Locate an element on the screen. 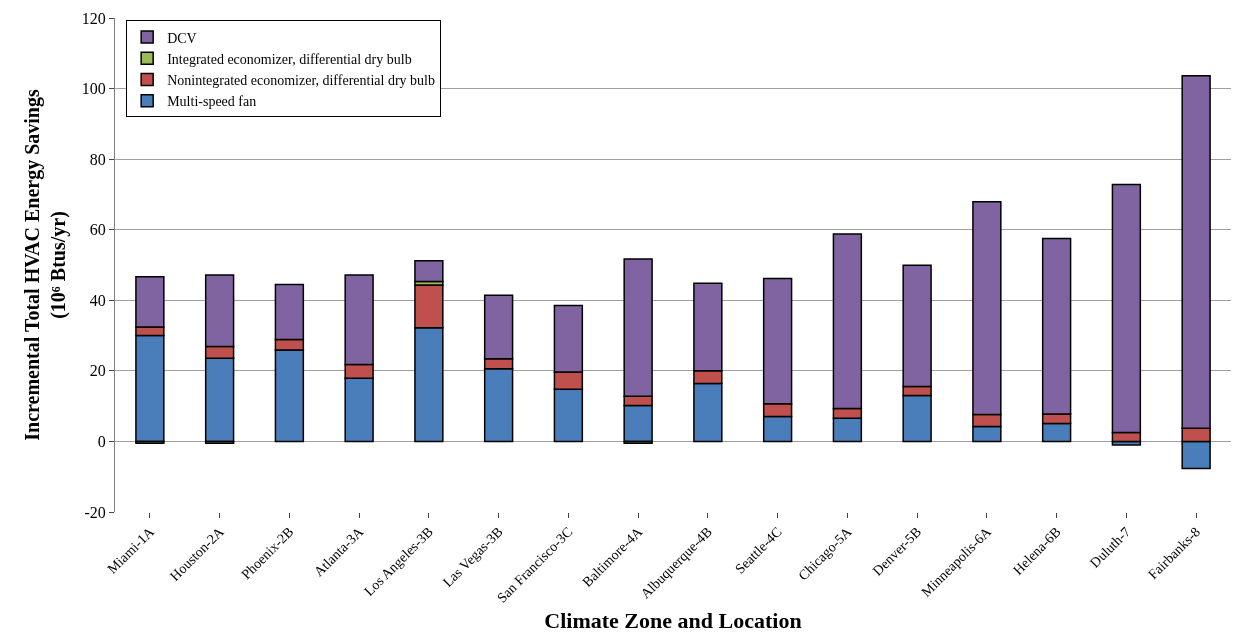 This screenshot has height=637, width=1249. y-tick-label: 0 is located at coordinates (101, 442).